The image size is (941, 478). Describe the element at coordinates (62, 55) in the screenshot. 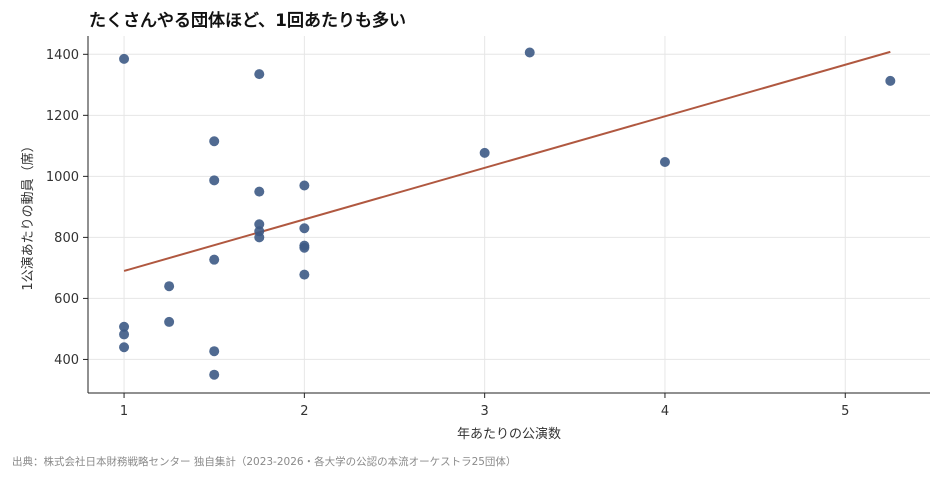

I see `y-tick-label: 1400` at that location.